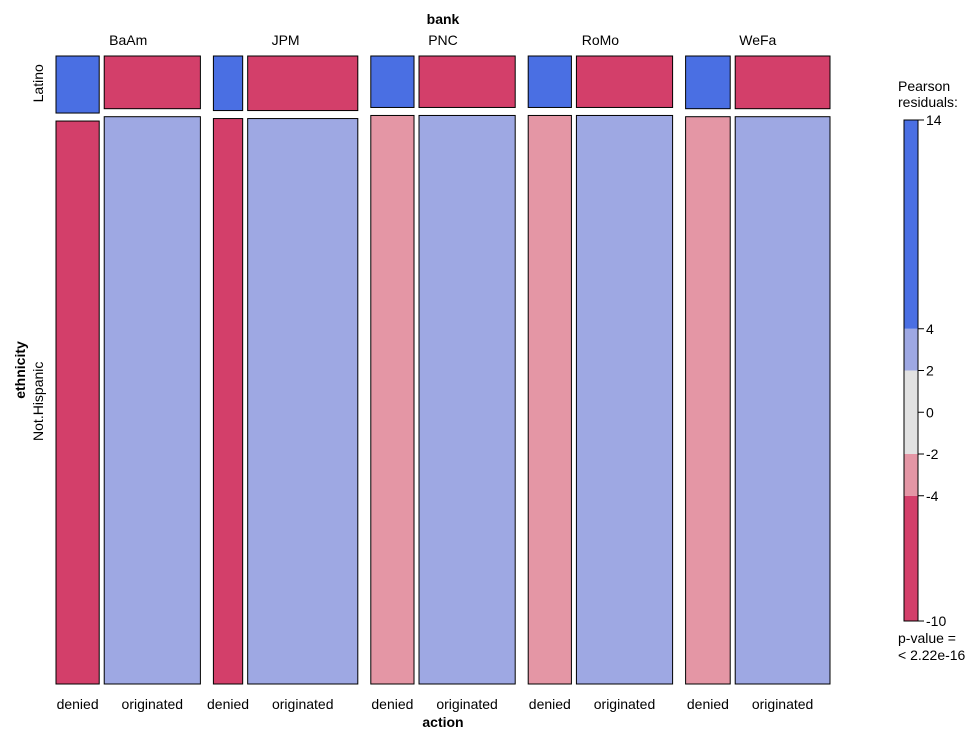  What do you see at coordinates (467, 704) in the screenshot?
I see `action-label-pnc-originated: originated` at bounding box center [467, 704].